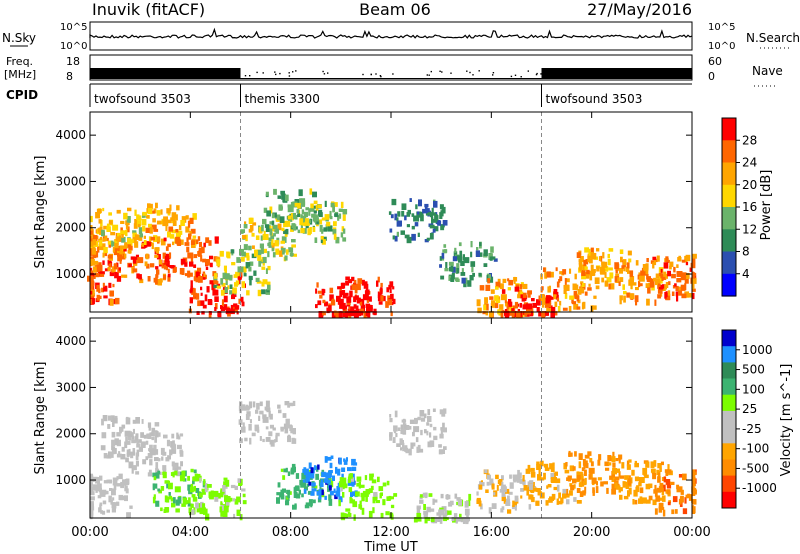 The width and height of the screenshot is (800, 554). Describe the element at coordinates (755, 468) in the screenshot. I see `colorbar-tick-label: -500` at that location.